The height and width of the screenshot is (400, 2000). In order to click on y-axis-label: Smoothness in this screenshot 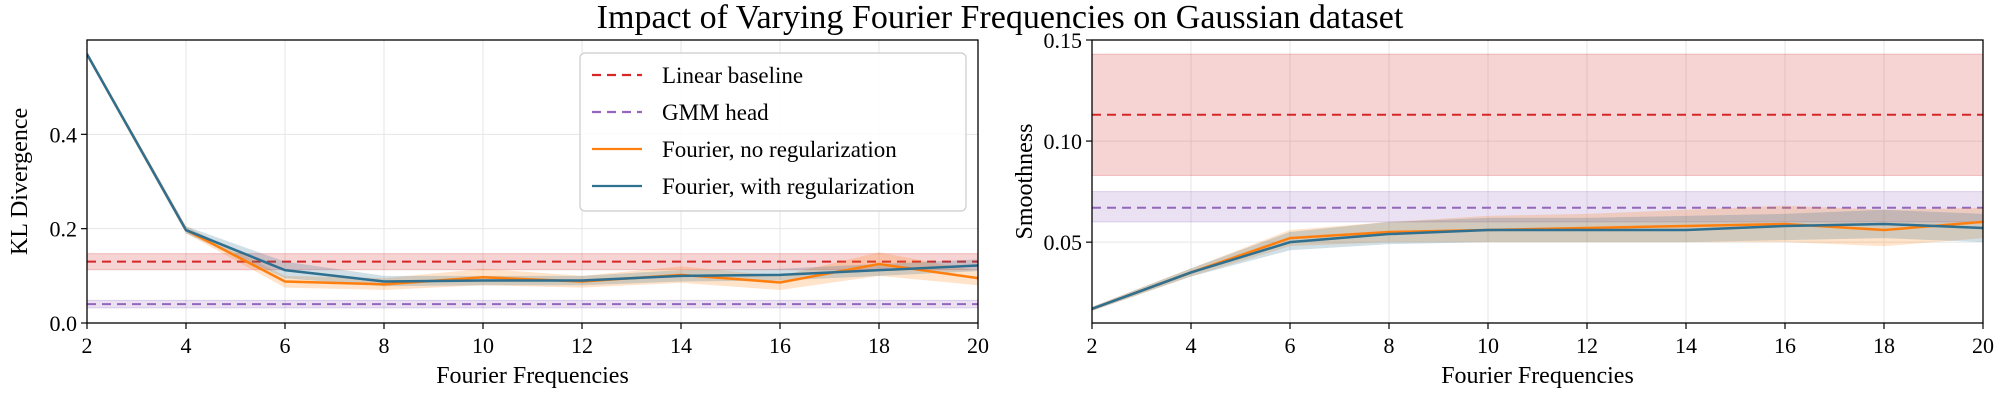, I will do `click(1025, 181)`.